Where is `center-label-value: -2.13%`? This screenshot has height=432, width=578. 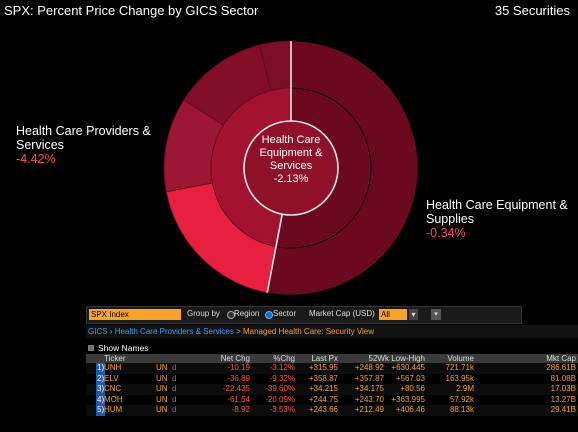
center-label-value: -2.13% is located at coordinates (291, 179).